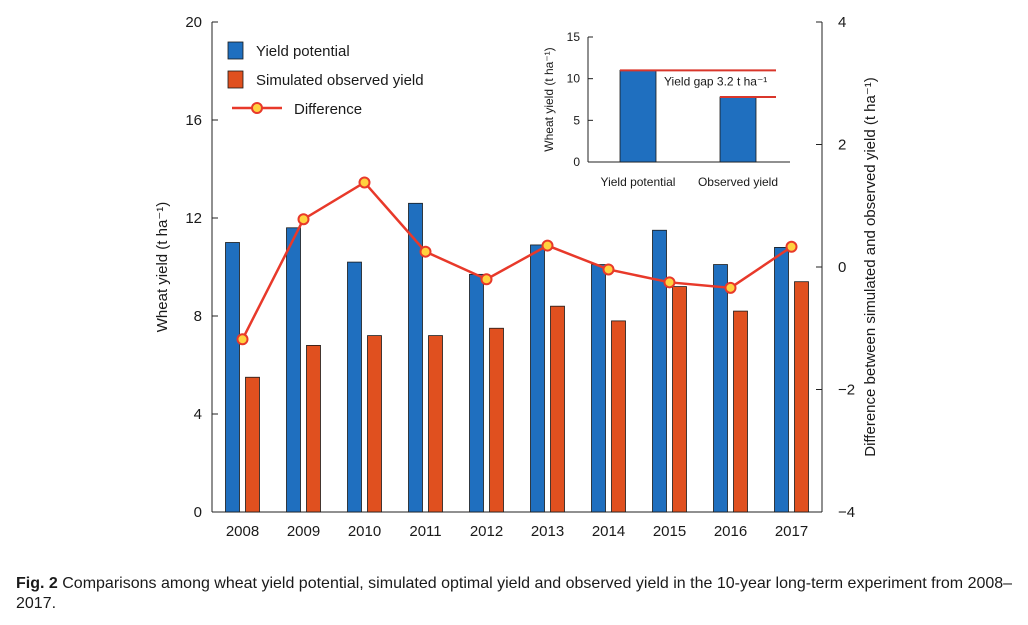 The image size is (1028, 625). What do you see at coordinates (193, 218) in the screenshot?
I see `y-tick-label: 12` at bounding box center [193, 218].